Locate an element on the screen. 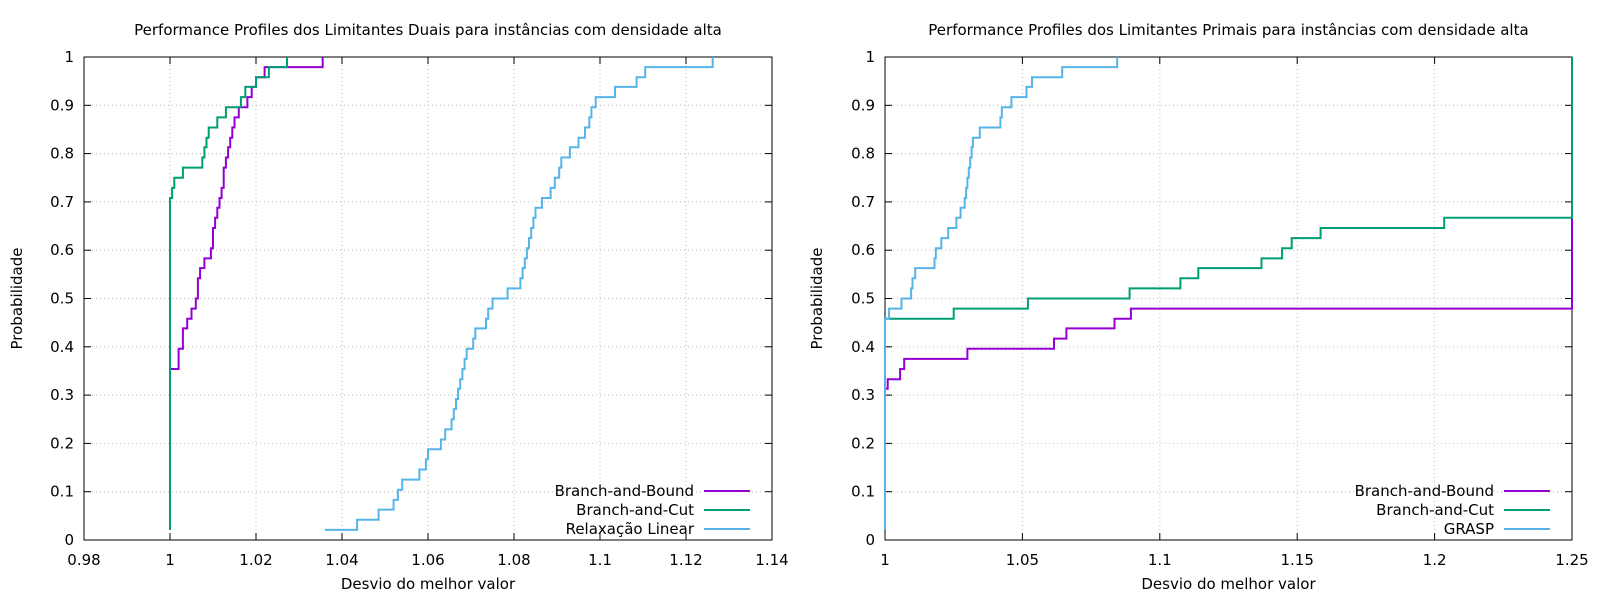  x-tick-label: 1.06 is located at coordinates (427, 560).